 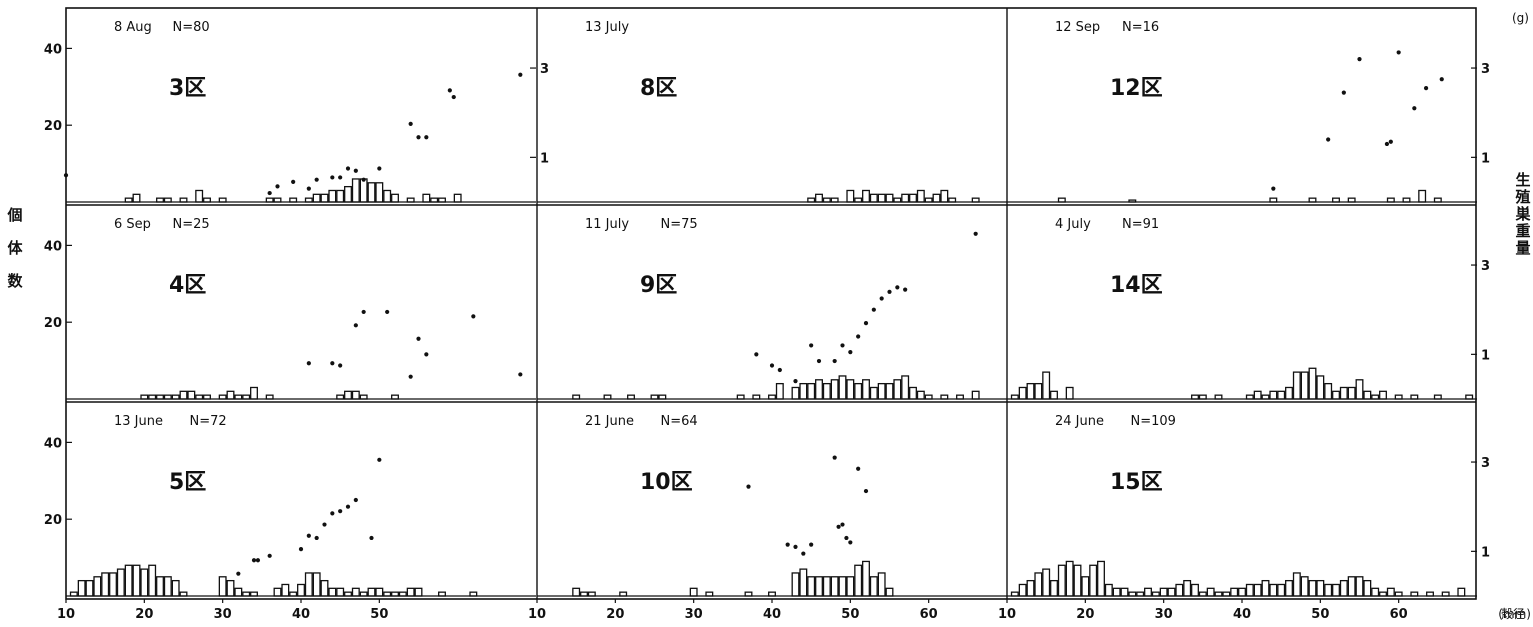 What do you see at coordinates (1153, 421) in the screenshot?
I see `panel-n-label: N=109` at bounding box center [1153, 421].